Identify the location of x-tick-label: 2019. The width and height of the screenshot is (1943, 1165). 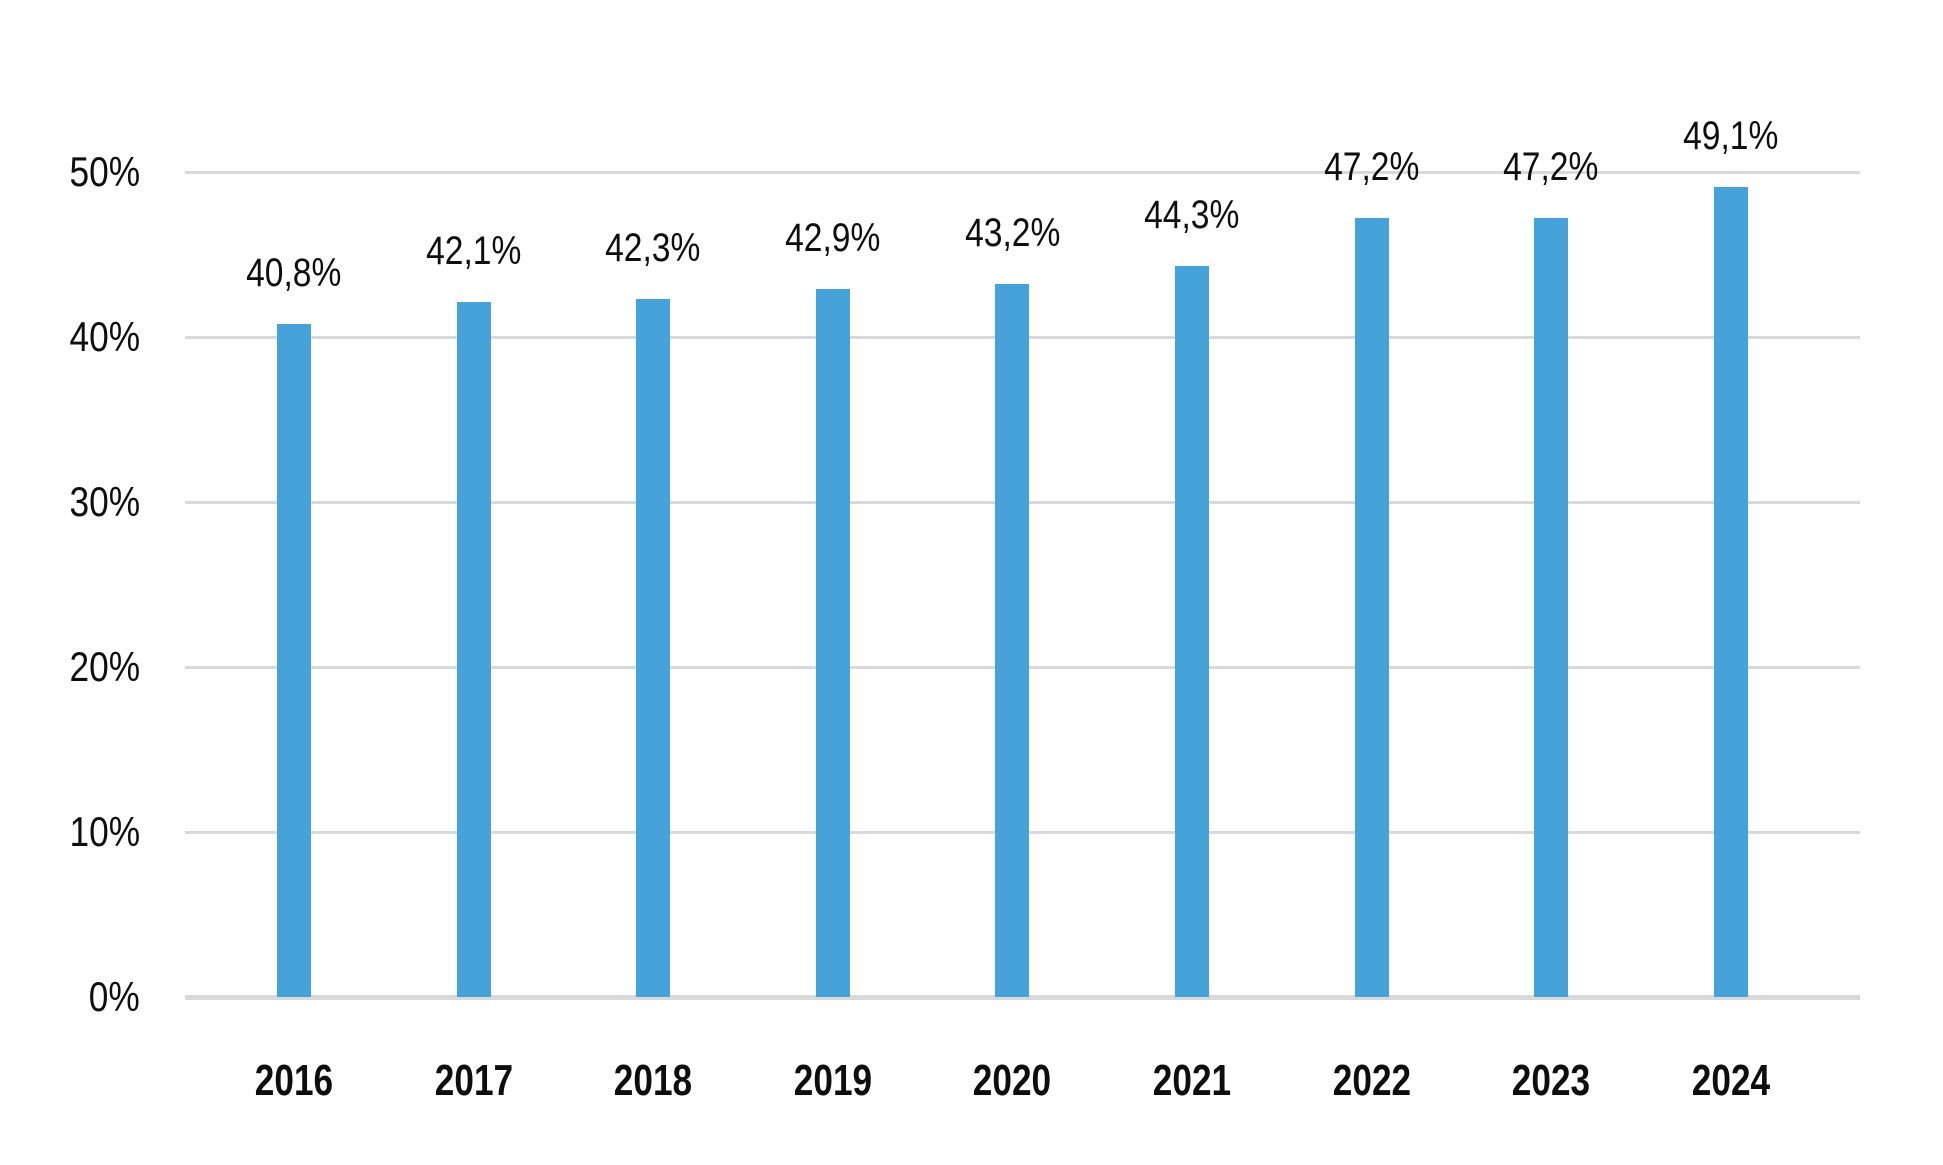
(833, 1081).